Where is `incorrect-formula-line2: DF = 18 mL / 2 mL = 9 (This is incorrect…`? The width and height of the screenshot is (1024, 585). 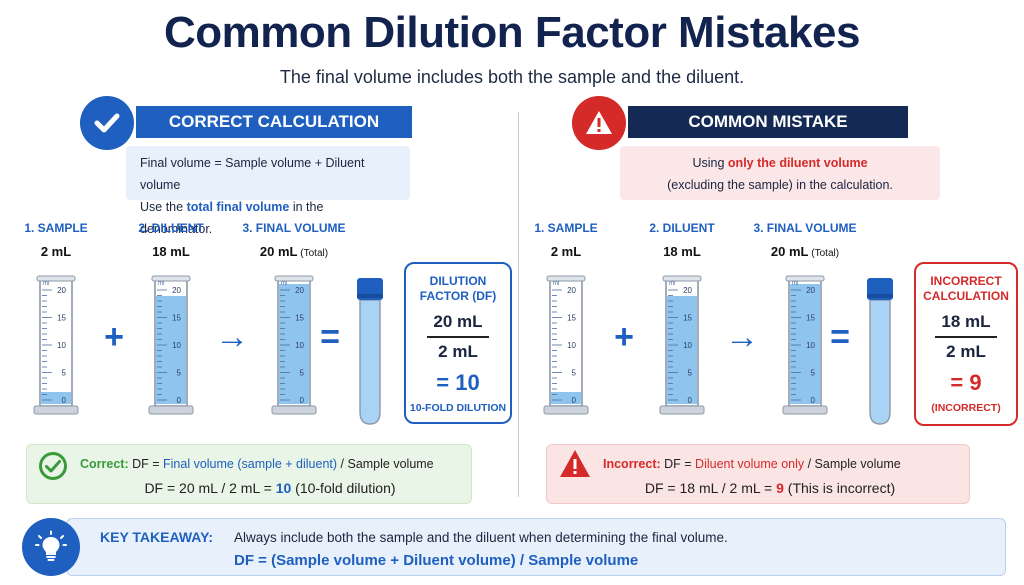 incorrect-formula-line2: DF = 18 mL / 2 mL = 9 (This is incorrect… is located at coordinates (770, 488).